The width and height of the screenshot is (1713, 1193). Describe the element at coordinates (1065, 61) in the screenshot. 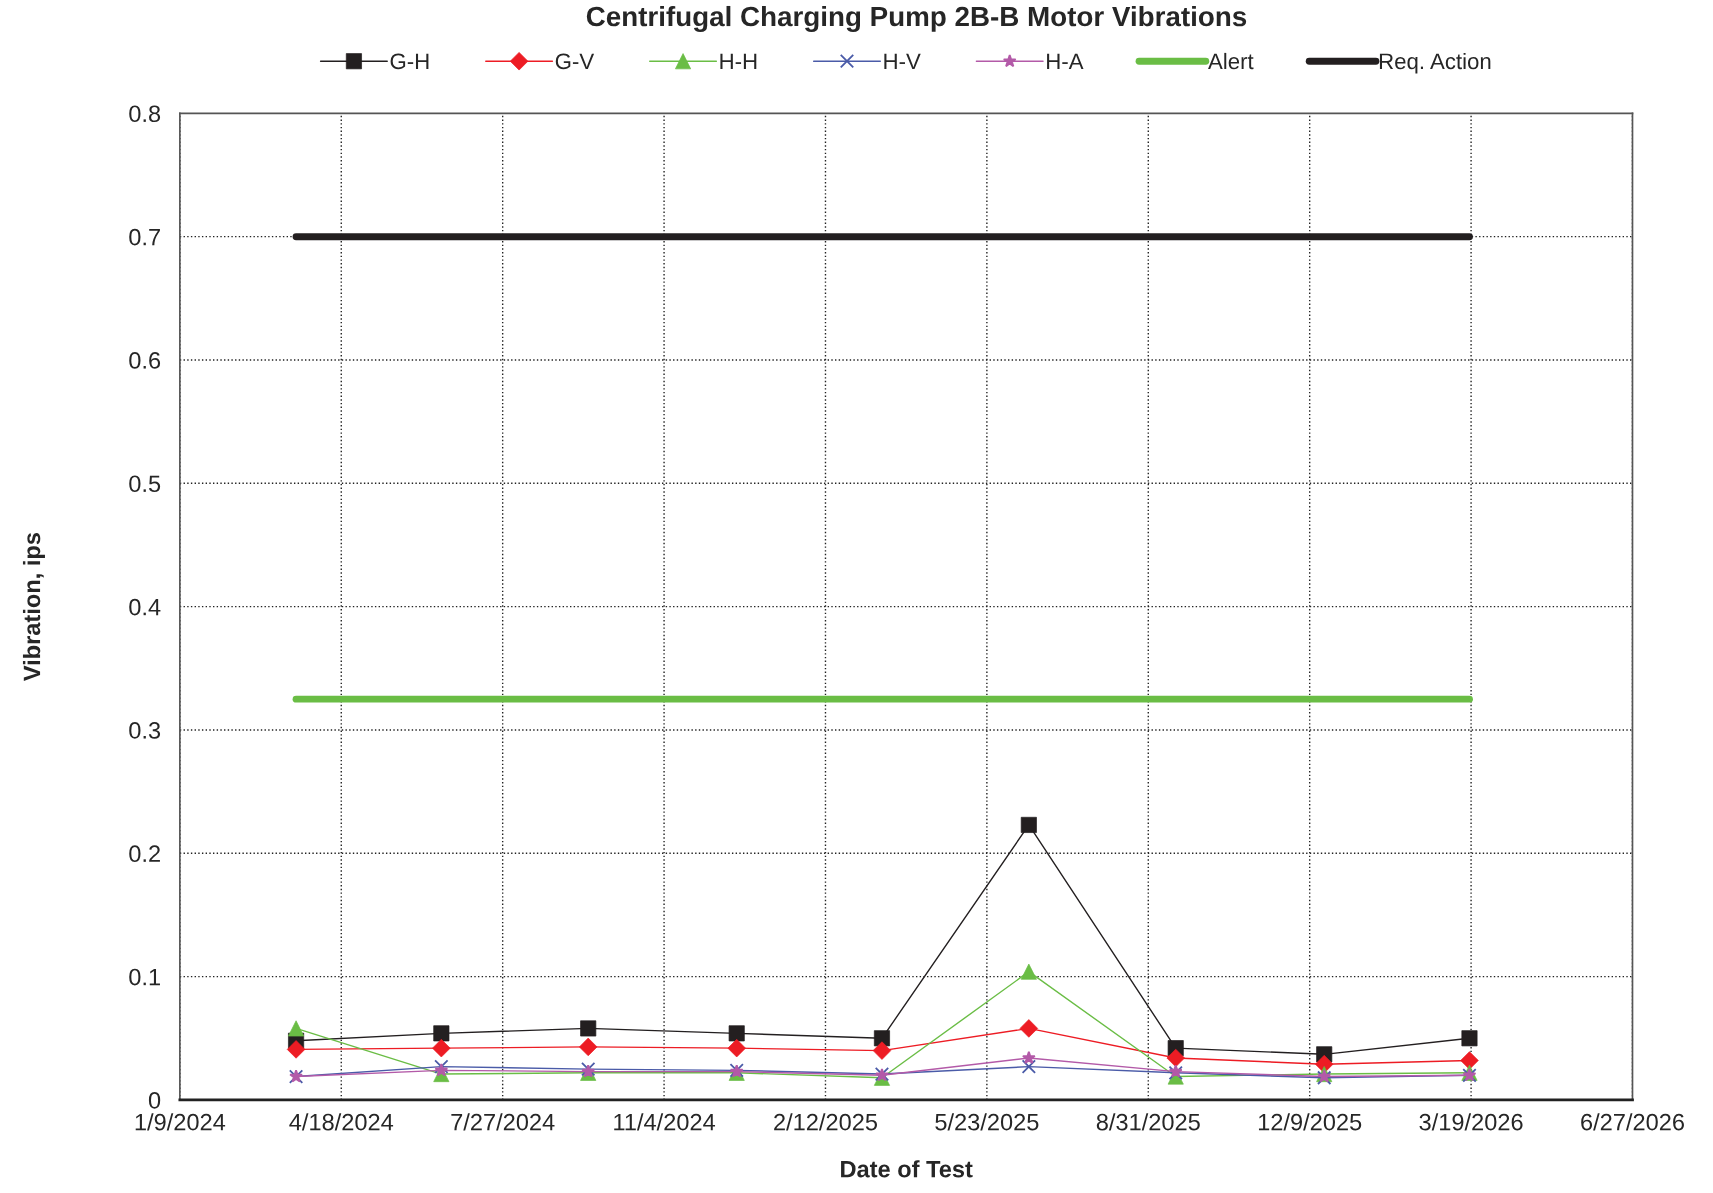

I see `legend-label: H-A` at that location.